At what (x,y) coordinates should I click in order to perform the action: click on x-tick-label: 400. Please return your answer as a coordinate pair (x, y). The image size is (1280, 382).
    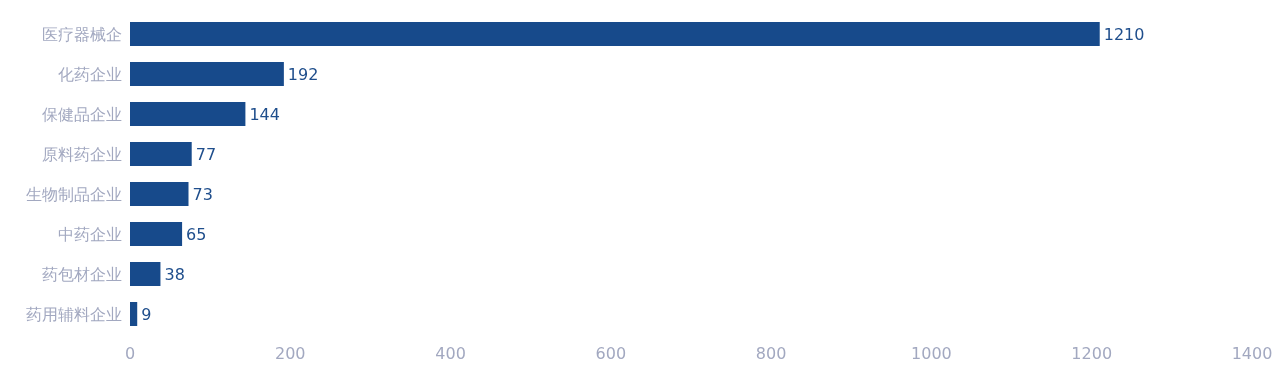
    Looking at the image, I should click on (450, 354).